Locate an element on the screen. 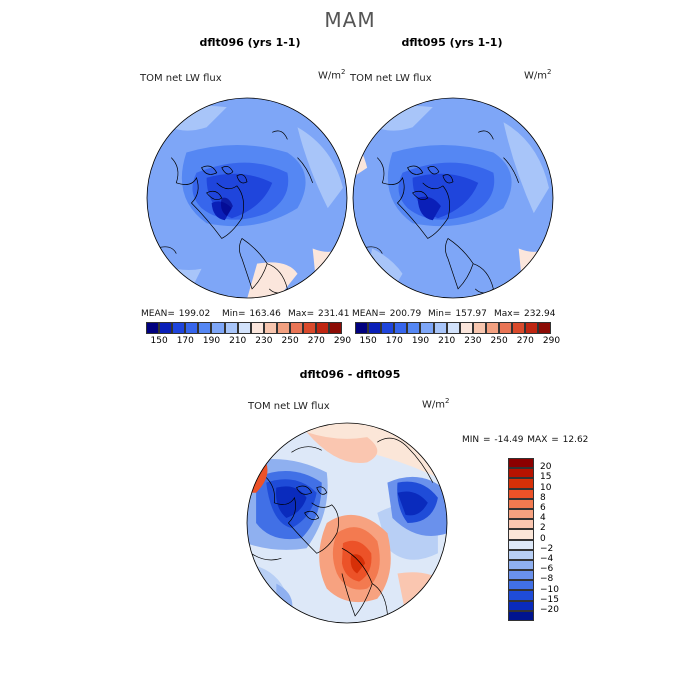 Image resolution: width=700 pixels, height=700 pixels. panel3-colorbar-ticks: 20 15 10 8 6 4 2 0 −2 −4 −6 −8 −10 −15 −20 is located at coordinates (558, 541).